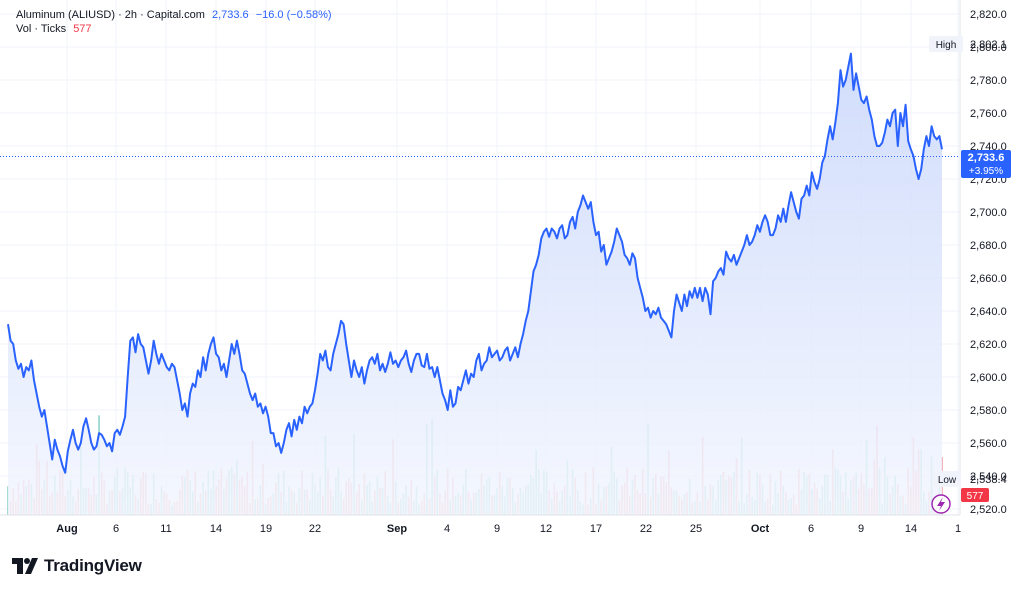  Describe the element at coordinates (696, 529) in the screenshot. I see `x-tick-label: 25` at that location.